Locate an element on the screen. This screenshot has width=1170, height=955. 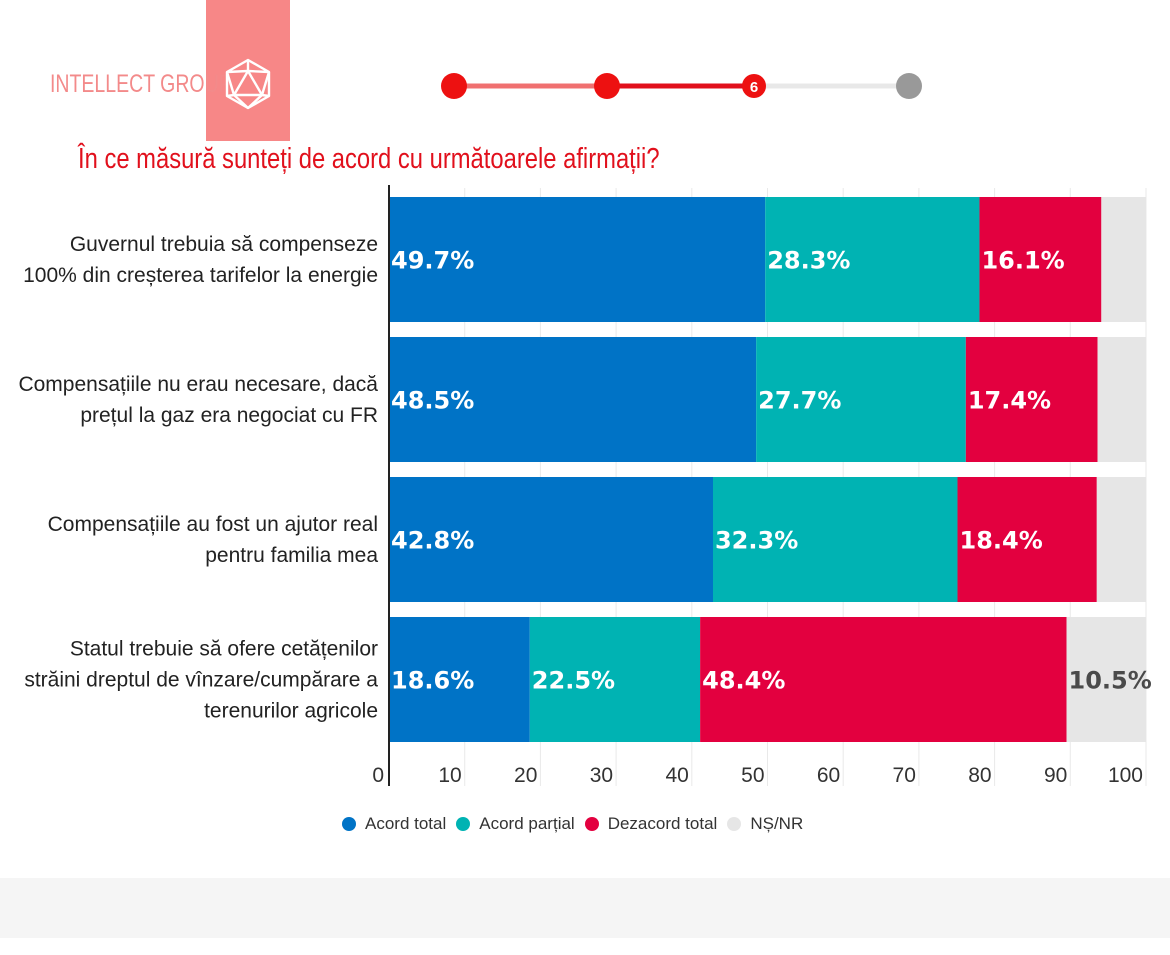
data-label-2-3: 17.4% is located at coordinates (1009, 401).